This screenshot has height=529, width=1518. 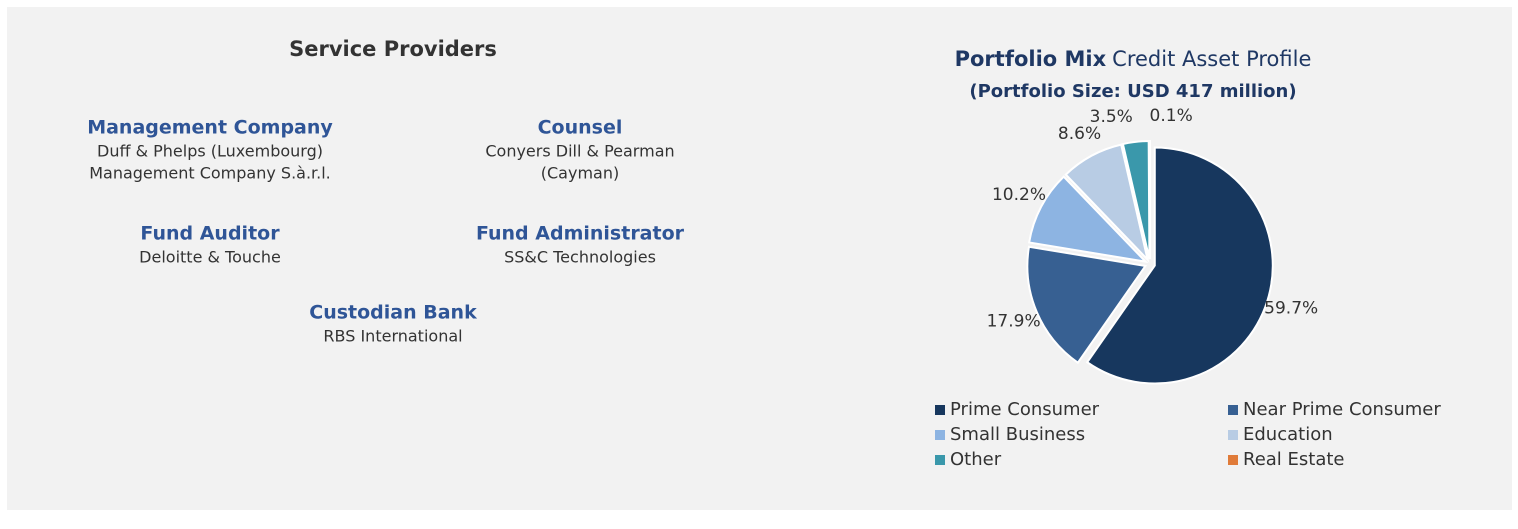 What do you see at coordinates (1111, 117) in the screenshot?
I see `data-label: 3.5%` at bounding box center [1111, 117].